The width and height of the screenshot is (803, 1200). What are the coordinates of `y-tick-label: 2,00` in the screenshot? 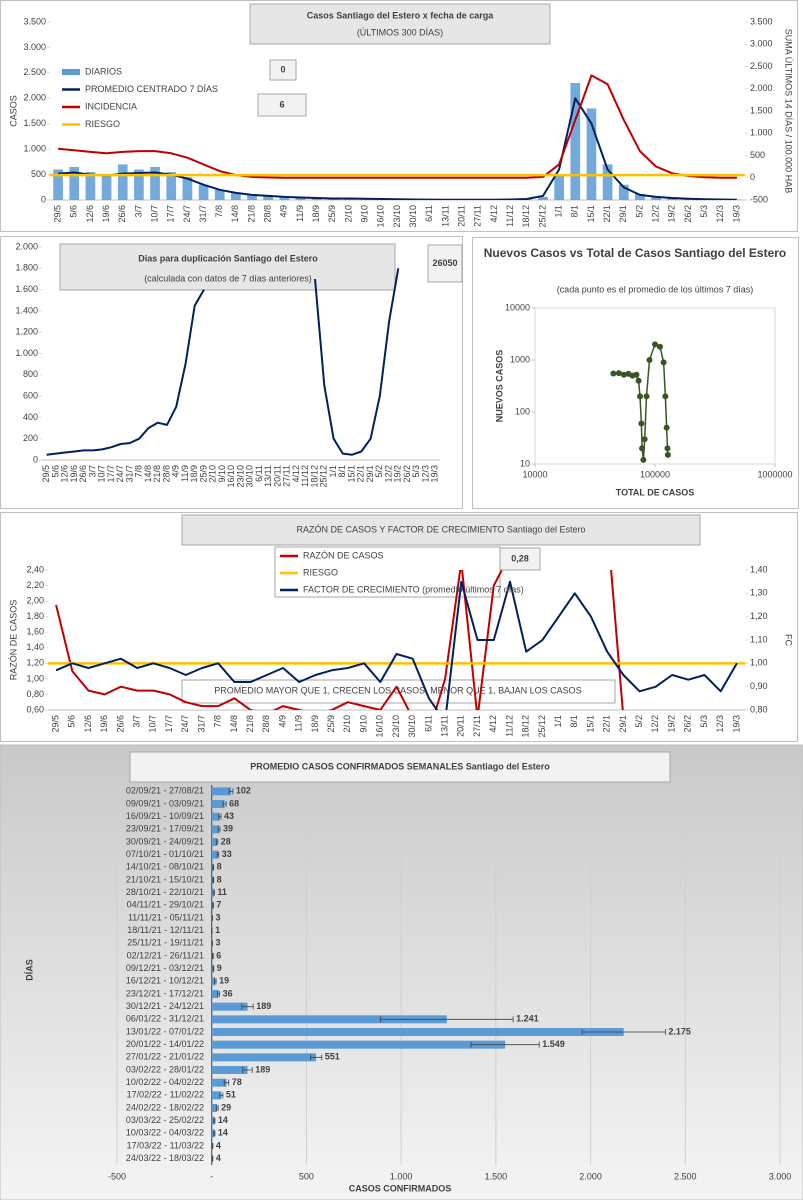 It's located at (35, 600).